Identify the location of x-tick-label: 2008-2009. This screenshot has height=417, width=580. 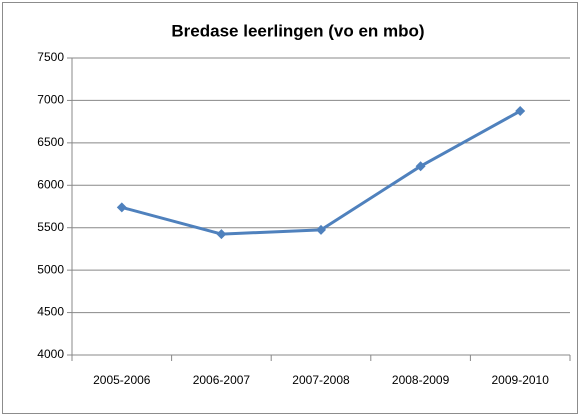
(421, 380).